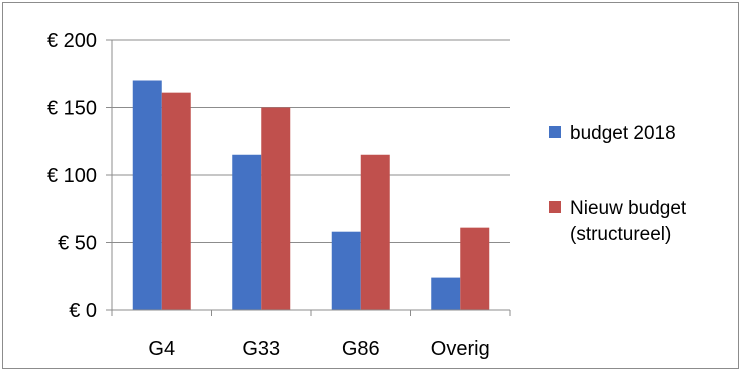  Describe the element at coordinates (620, 234) in the screenshot. I see `legend-label: (structureel)` at that location.